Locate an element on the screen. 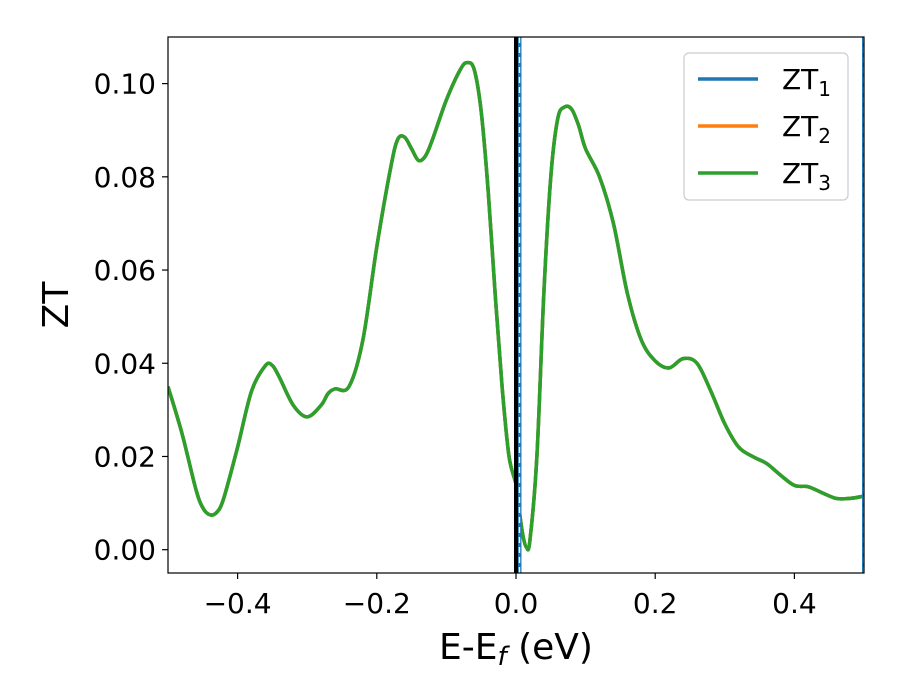 The height and width of the screenshot is (700, 900). y-tick-label: 0.06 is located at coordinates (125, 270).